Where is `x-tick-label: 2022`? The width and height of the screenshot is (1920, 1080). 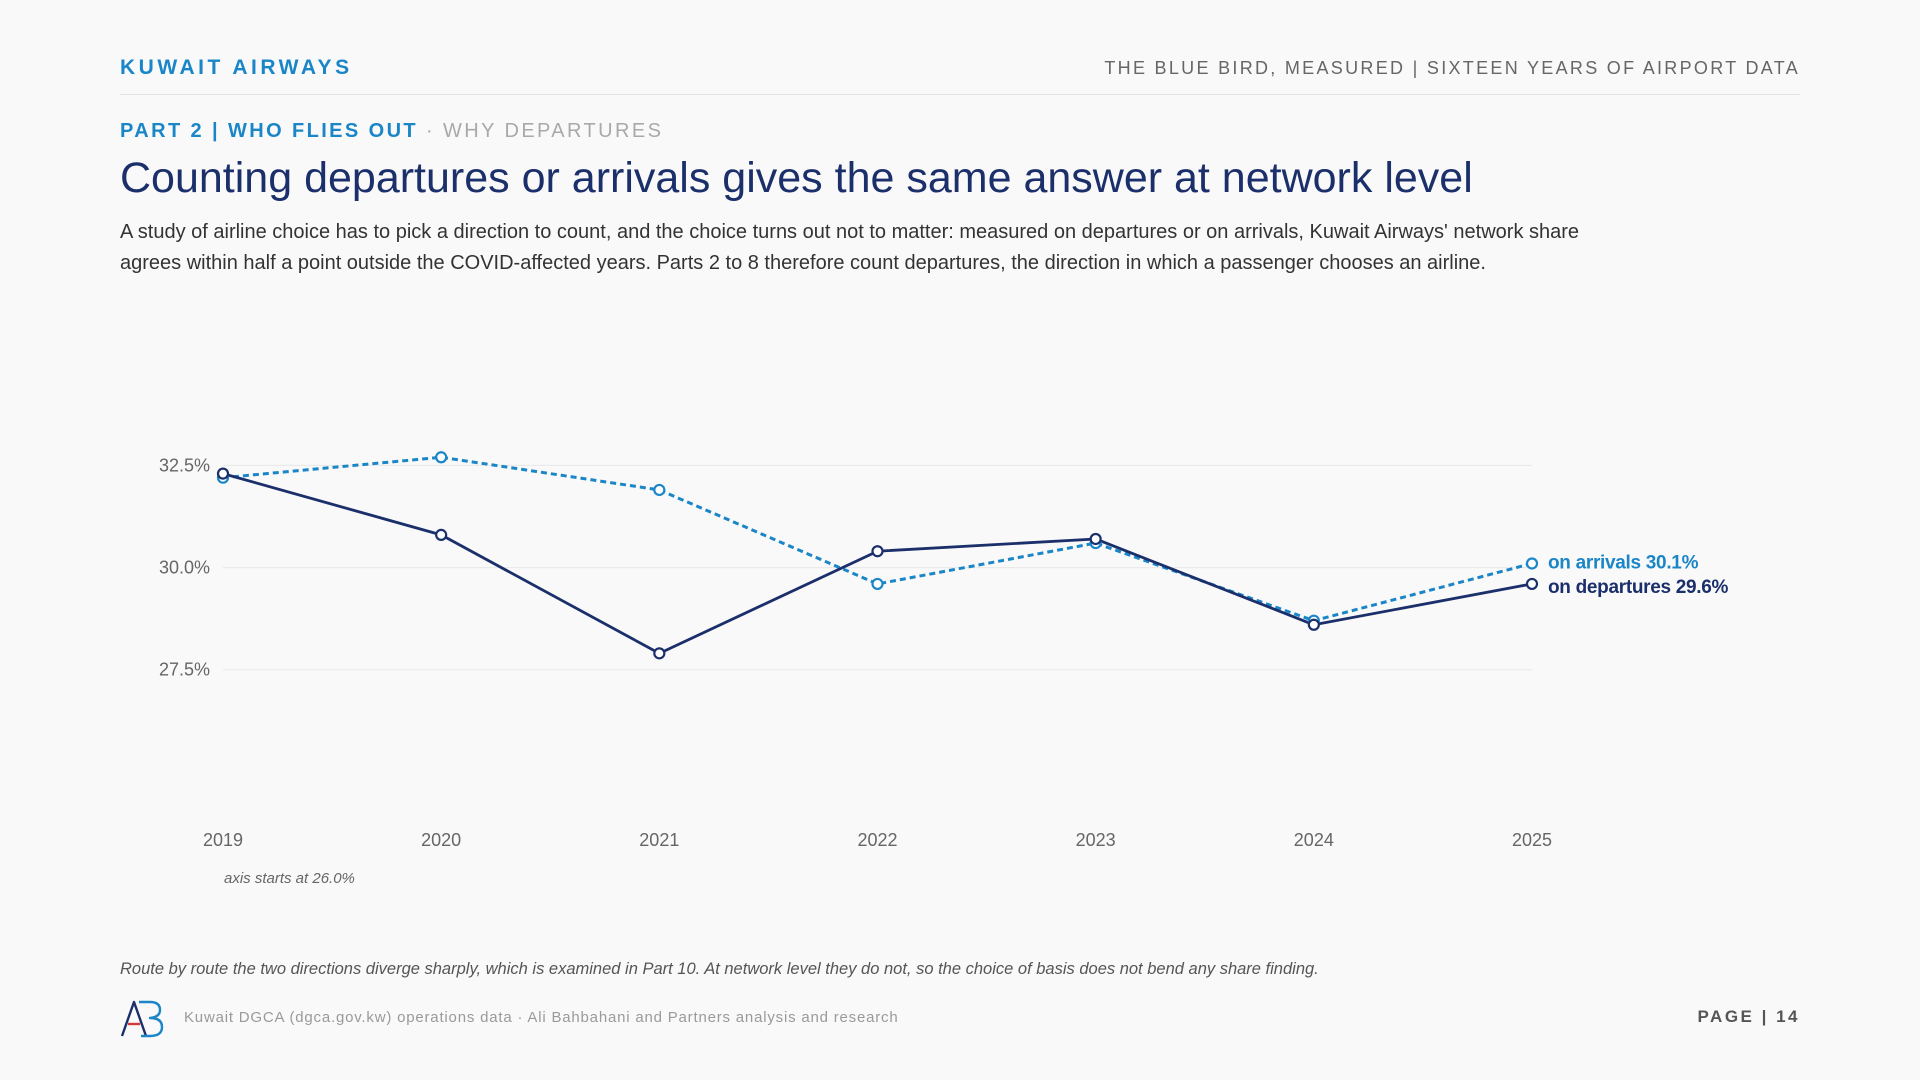
x-tick-label: 2022 is located at coordinates (877, 840).